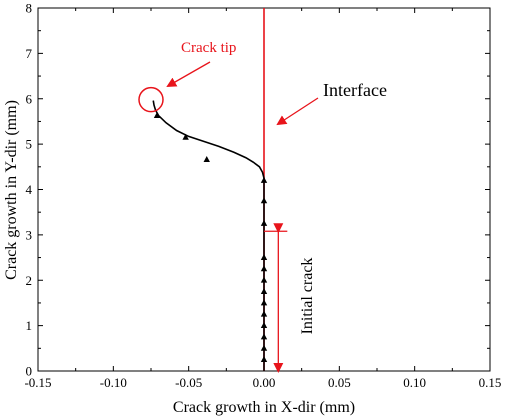 This screenshot has width=505, height=419. Describe the element at coordinates (29, 371) in the screenshot. I see `y-tick-label: 0` at that location.